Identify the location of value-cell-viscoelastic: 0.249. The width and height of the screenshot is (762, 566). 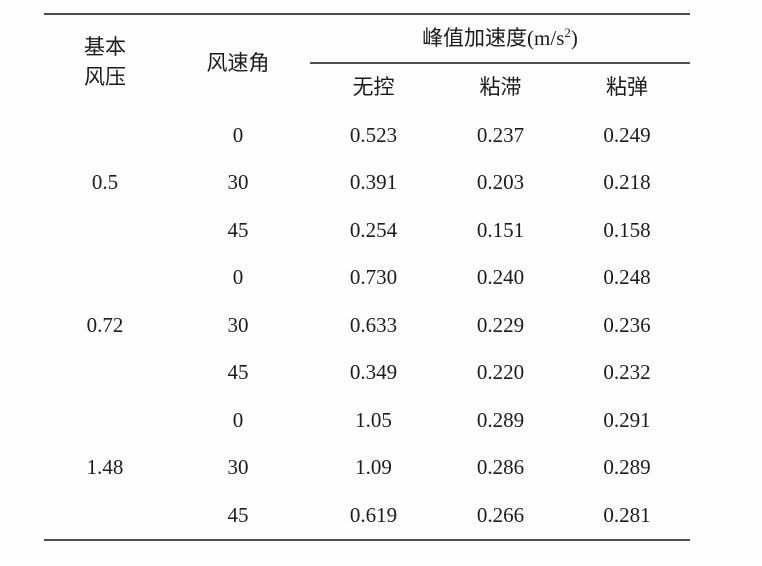
(627, 134).